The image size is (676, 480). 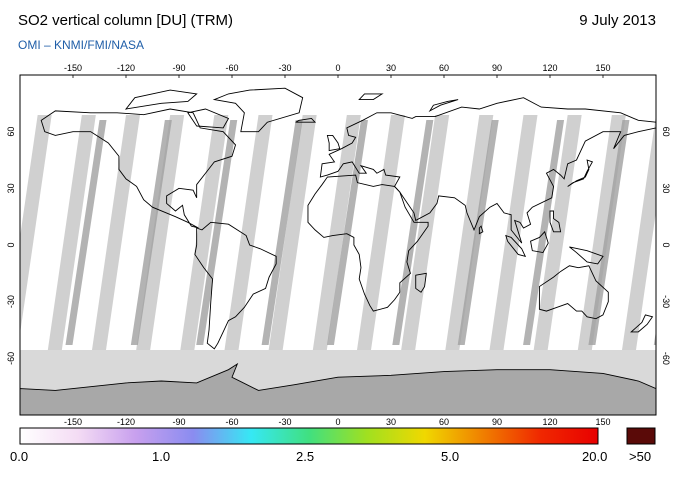 What do you see at coordinates (580, 173) in the screenshot?
I see `landmass-japan` at bounding box center [580, 173].